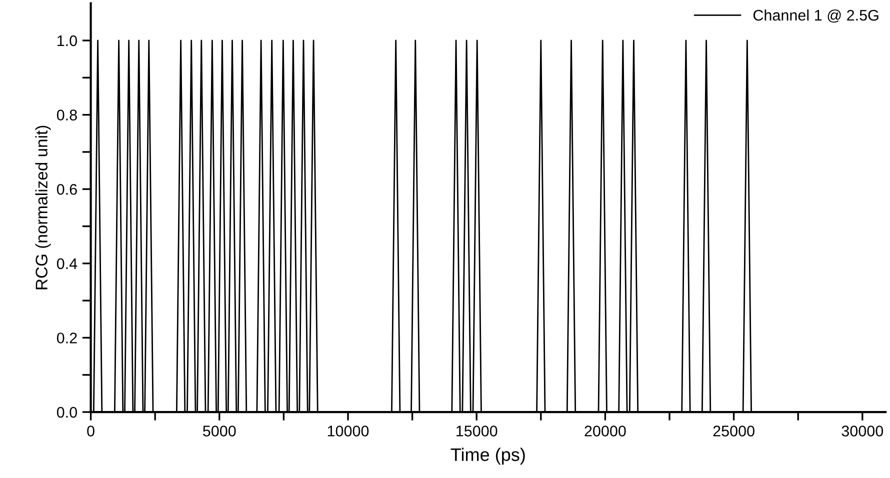 This screenshot has height=478, width=890. What do you see at coordinates (863, 431) in the screenshot?
I see `x-tick-label: 30000` at bounding box center [863, 431].